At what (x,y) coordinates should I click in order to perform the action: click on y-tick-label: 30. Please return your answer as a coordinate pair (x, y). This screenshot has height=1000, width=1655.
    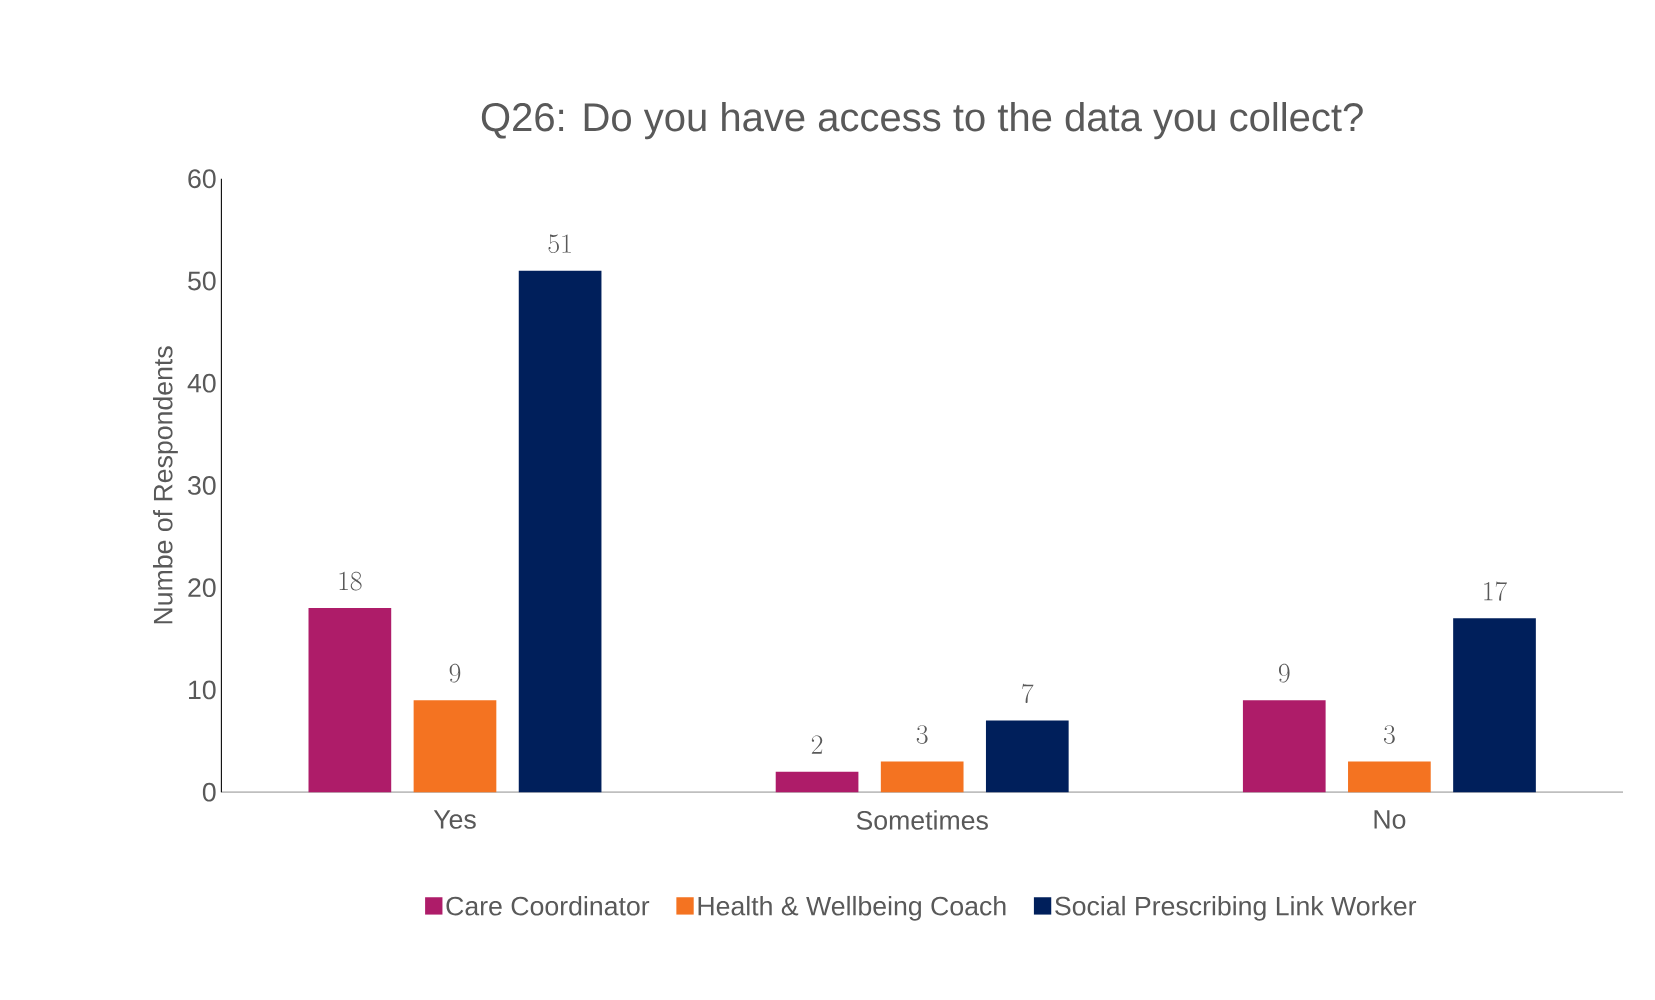
    Looking at the image, I should click on (202, 485).